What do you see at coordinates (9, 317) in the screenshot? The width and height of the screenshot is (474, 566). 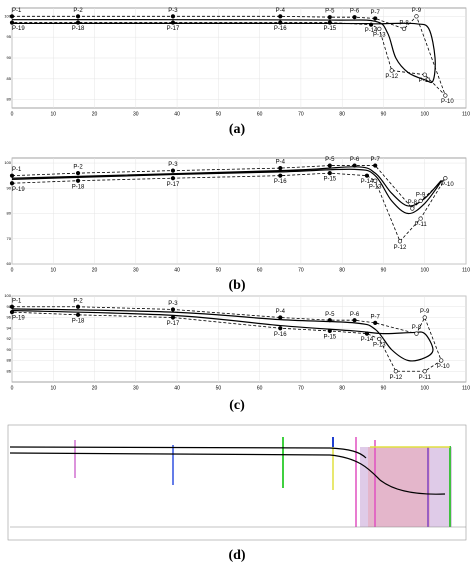 I see `y-tick-label: 96` at bounding box center [9, 317].